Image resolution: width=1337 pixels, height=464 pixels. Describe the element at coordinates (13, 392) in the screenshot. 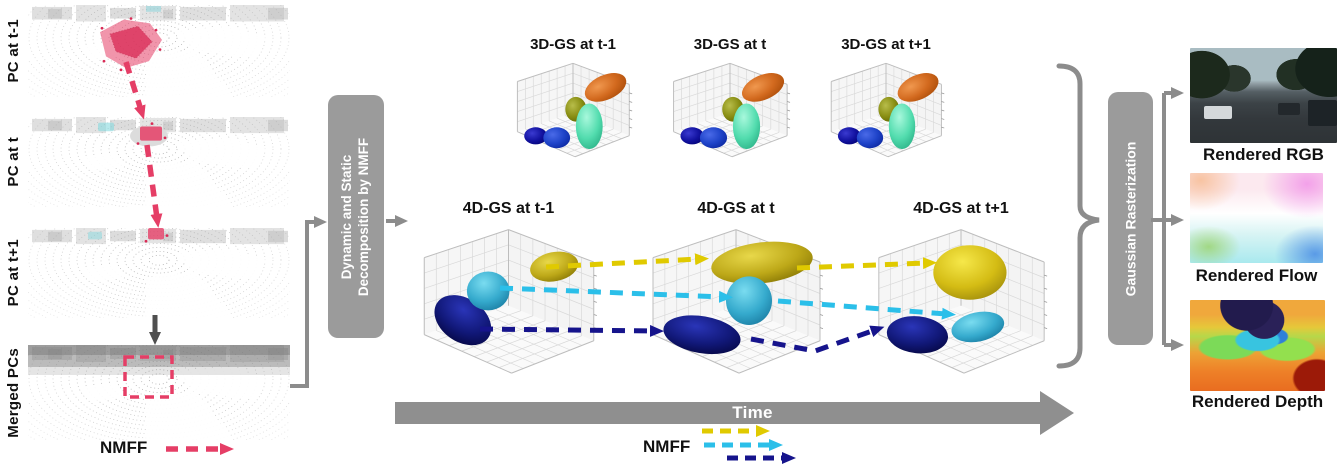

I see `pc-panel-label-merged: Merged PCs` at that location.